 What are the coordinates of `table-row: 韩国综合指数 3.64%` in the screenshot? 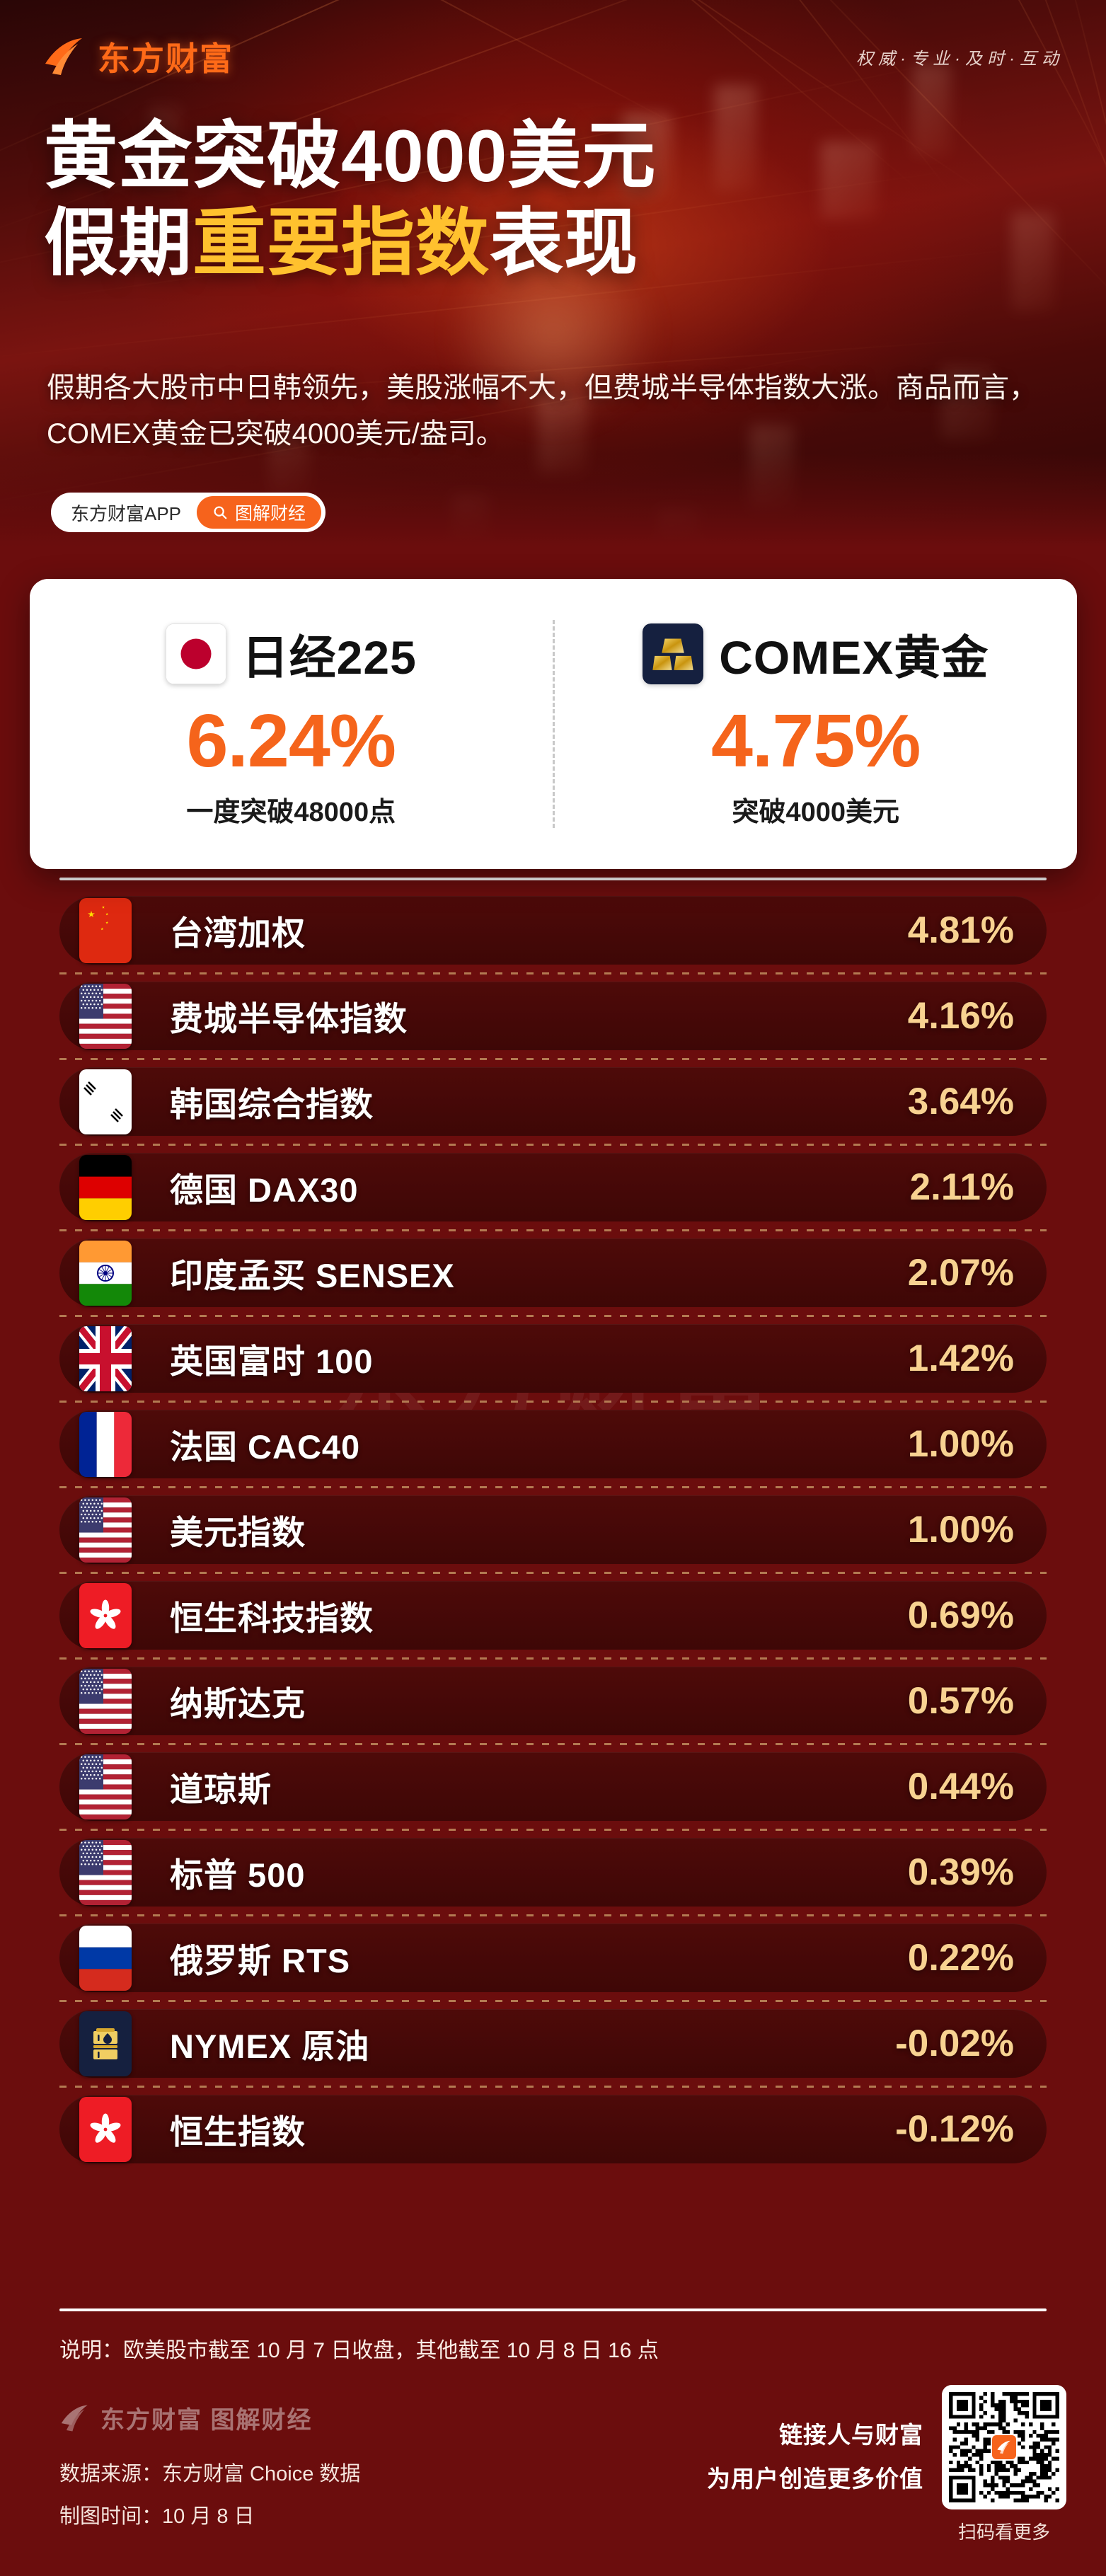 It's located at (553, 1102).